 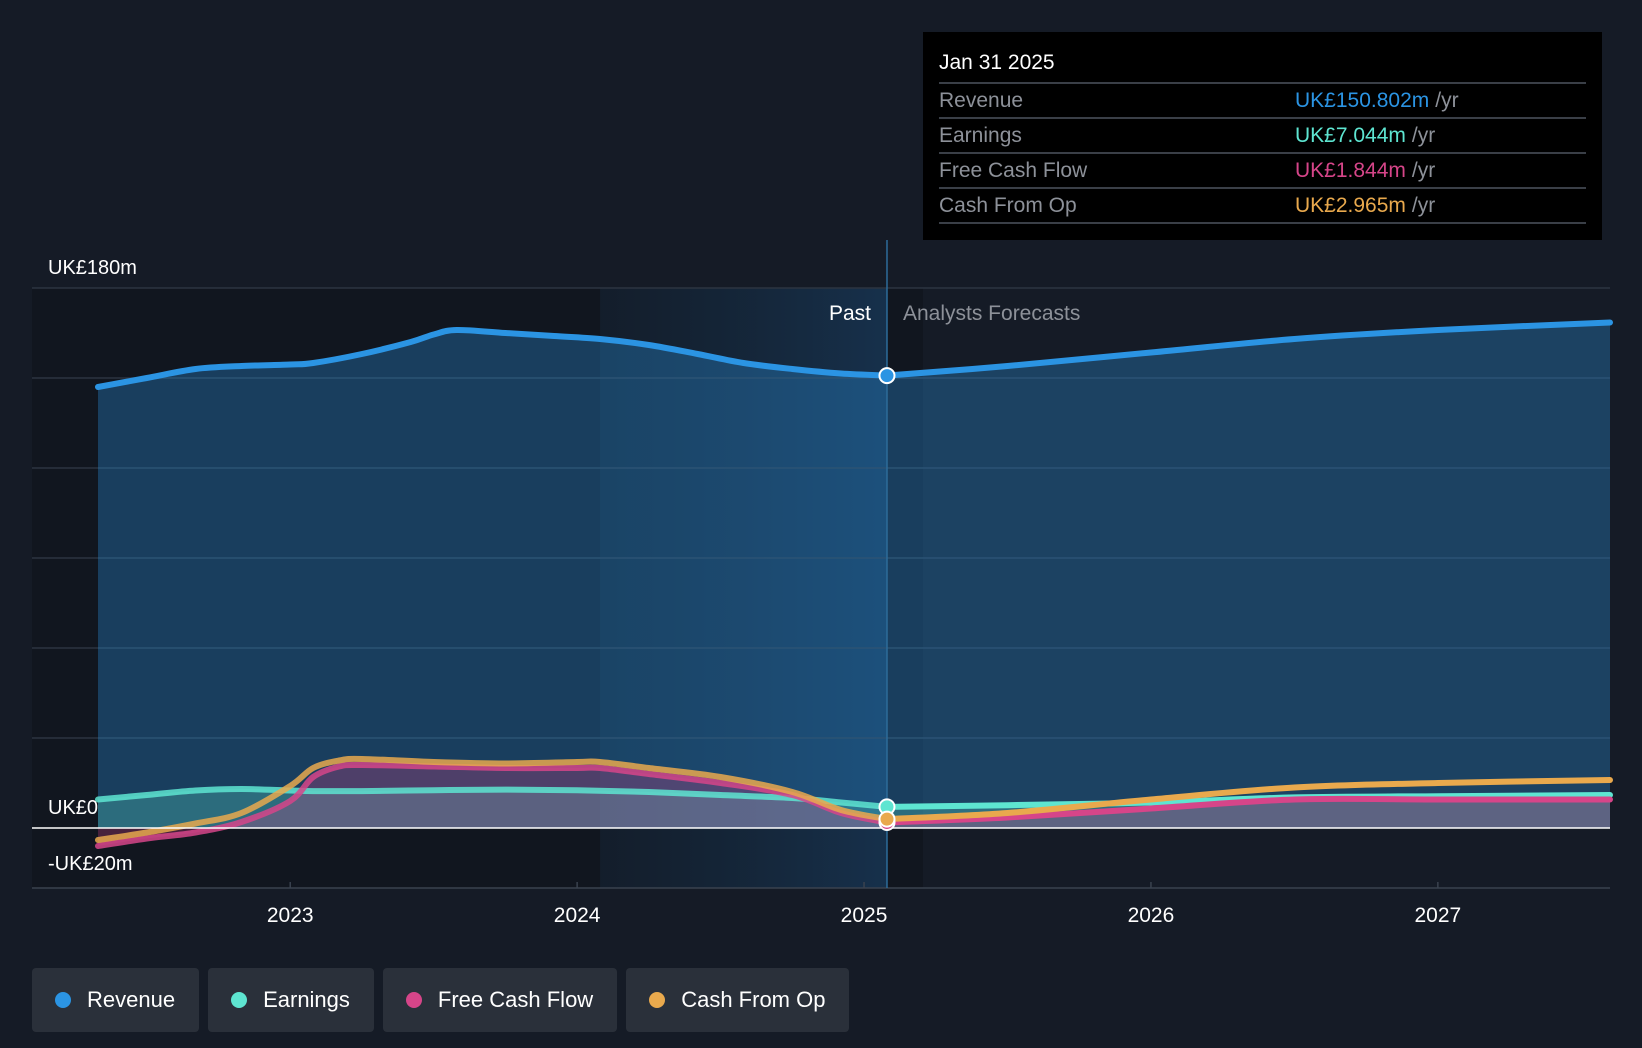 I want to click on free-cash-flow-area, so click(x=853, y=805).